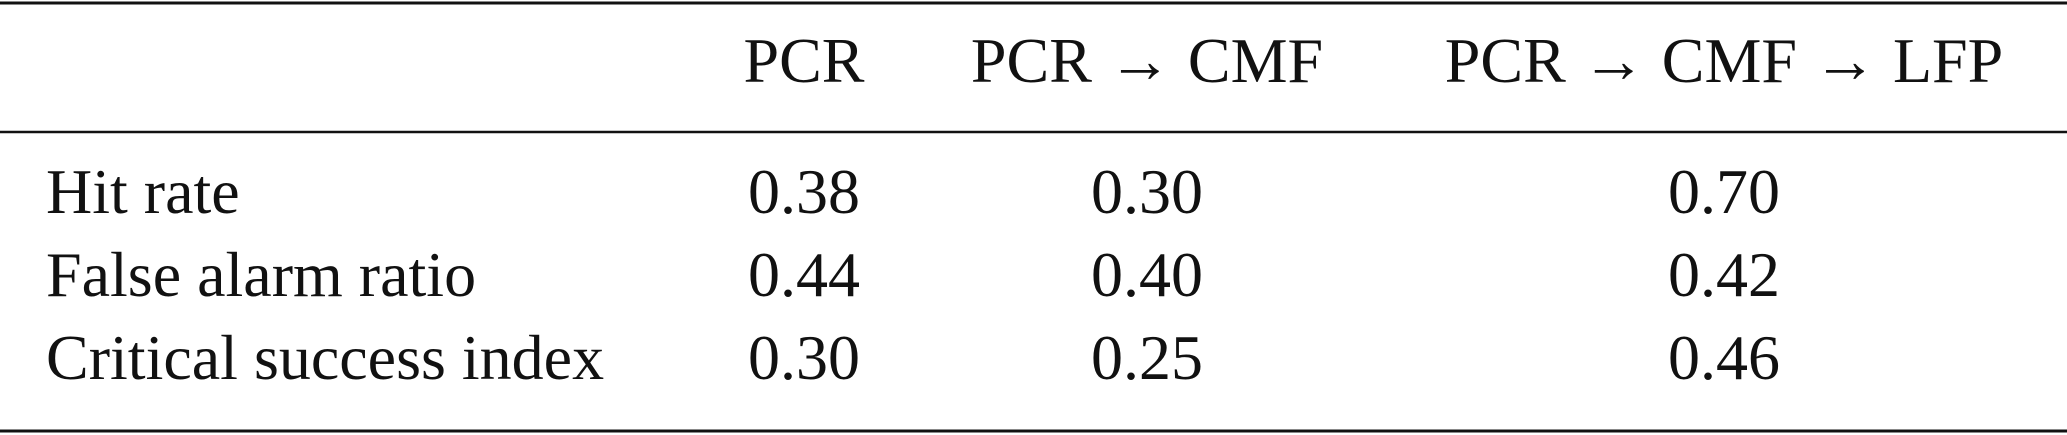 The width and height of the screenshot is (2067, 435). What do you see at coordinates (804, 191) in the screenshot?
I see `cell-value: 0.38` at bounding box center [804, 191].